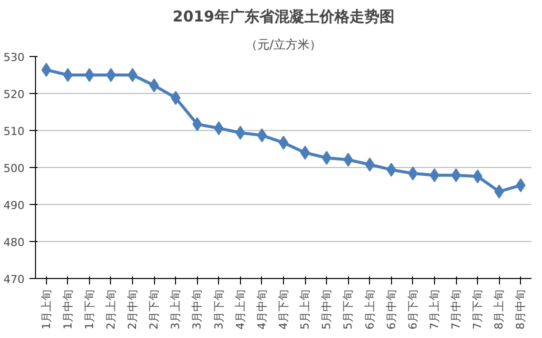  Describe the element at coordinates (89, 310) in the screenshot. I see `x-tick-label: 1月下旬` at that location.